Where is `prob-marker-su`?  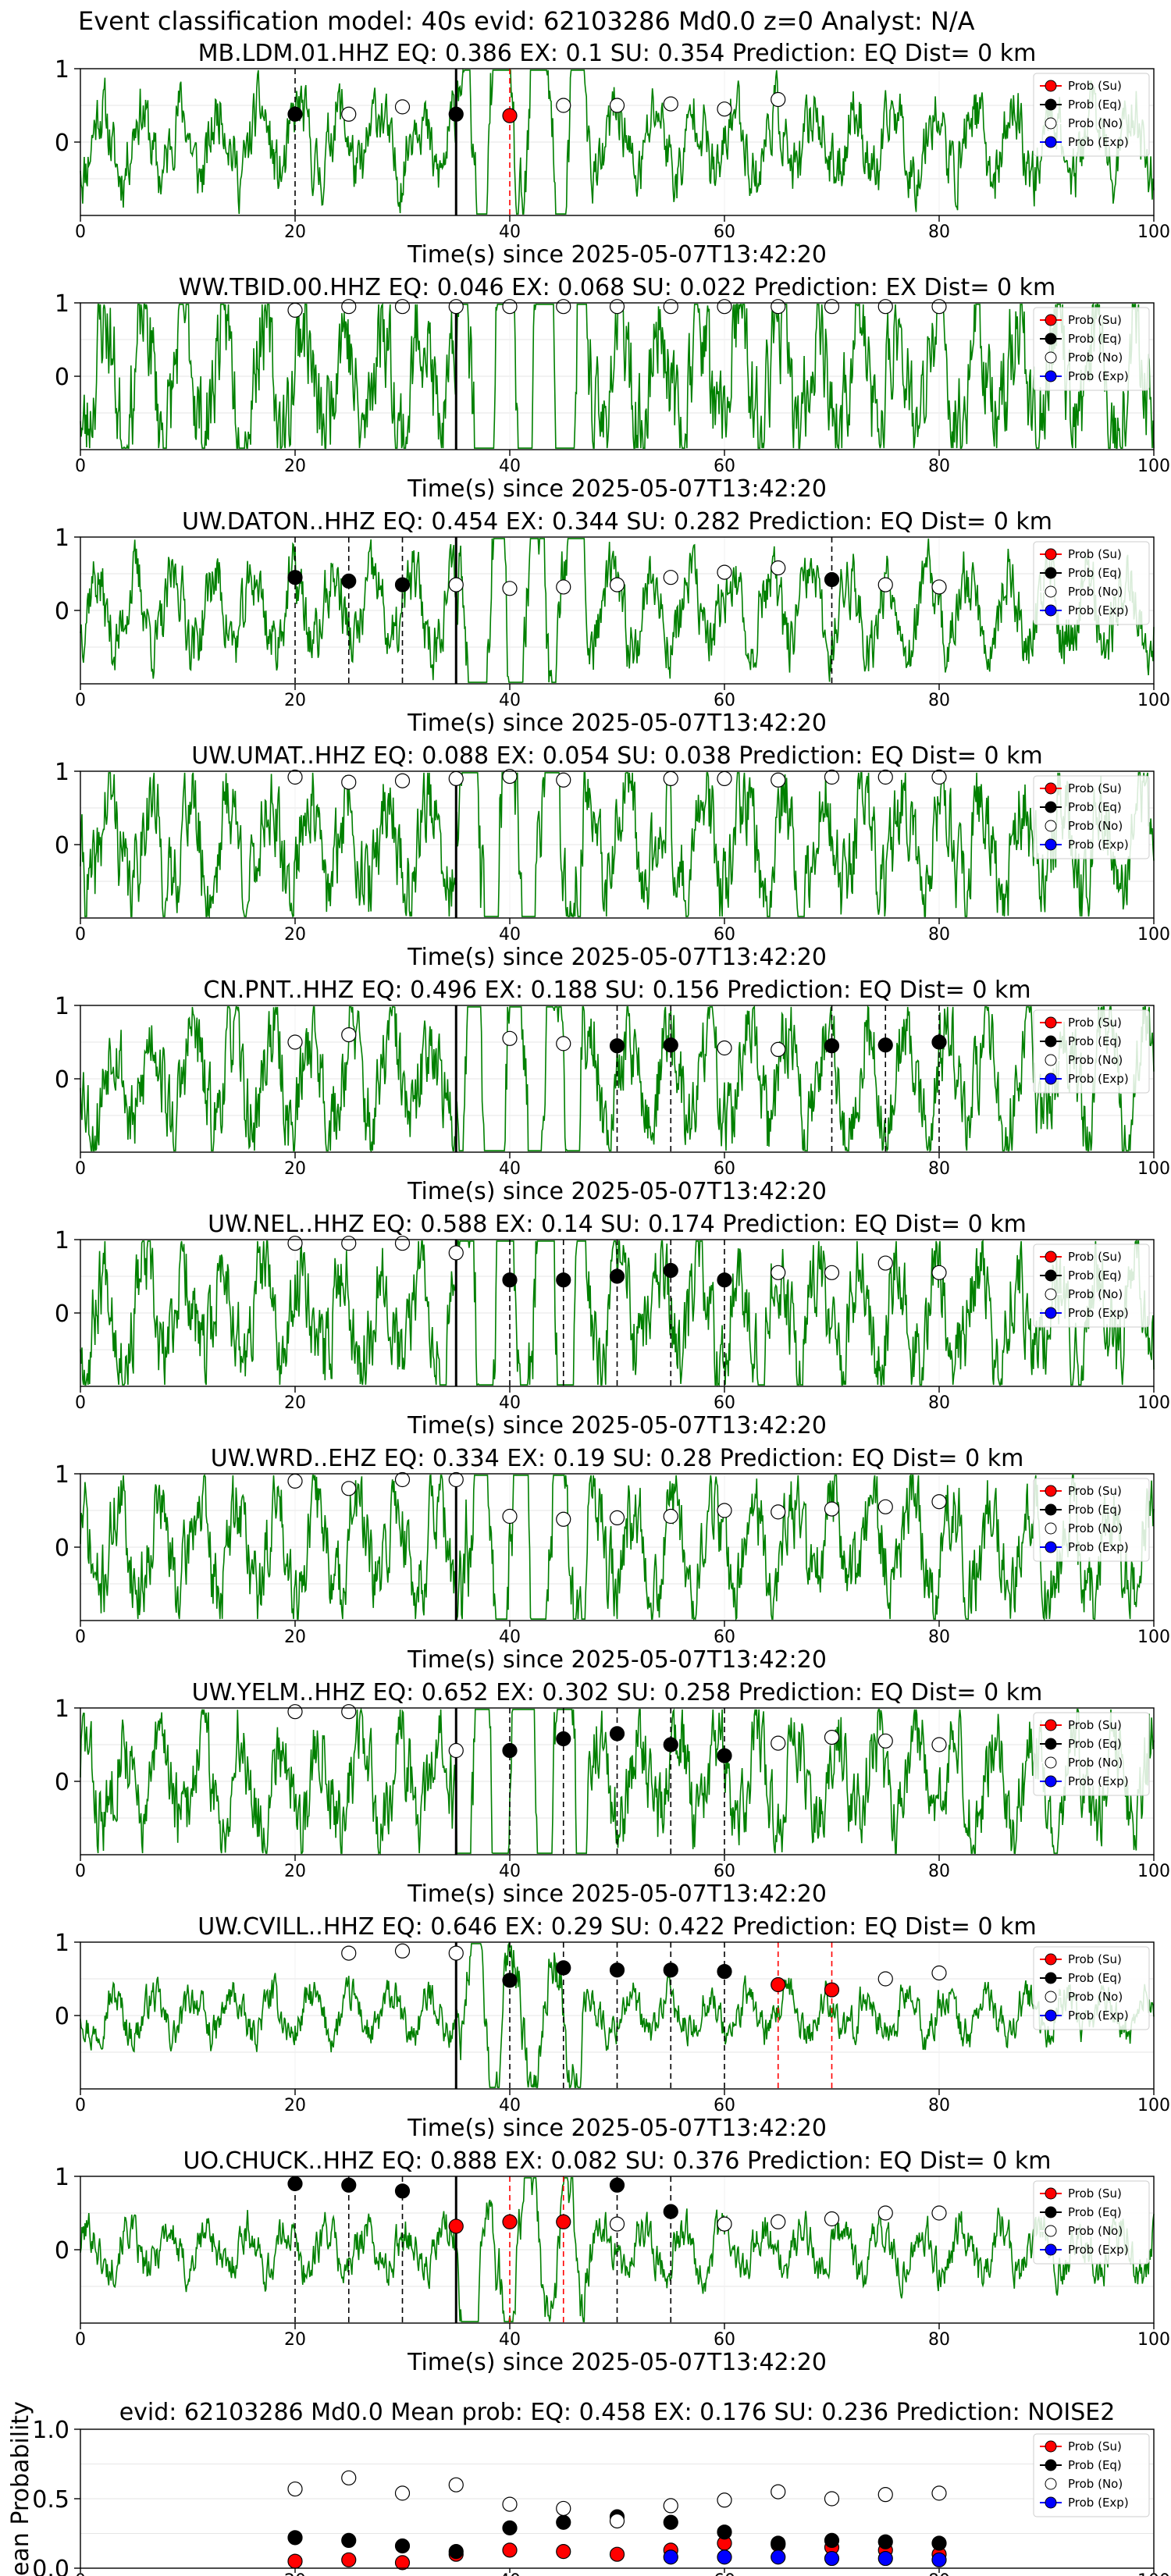 prob-marker-su is located at coordinates (778, 1984).